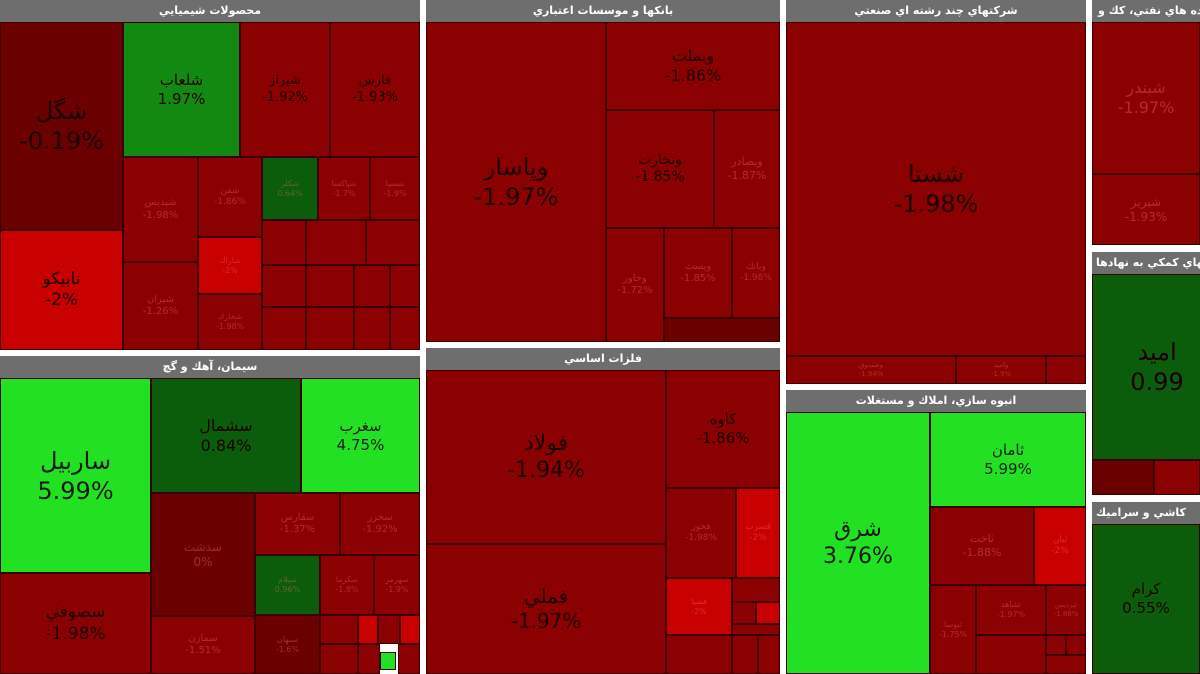  Describe the element at coordinates (360, 435) in the screenshot. I see `tile-sgharb: سغرب 4.75%` at that location.